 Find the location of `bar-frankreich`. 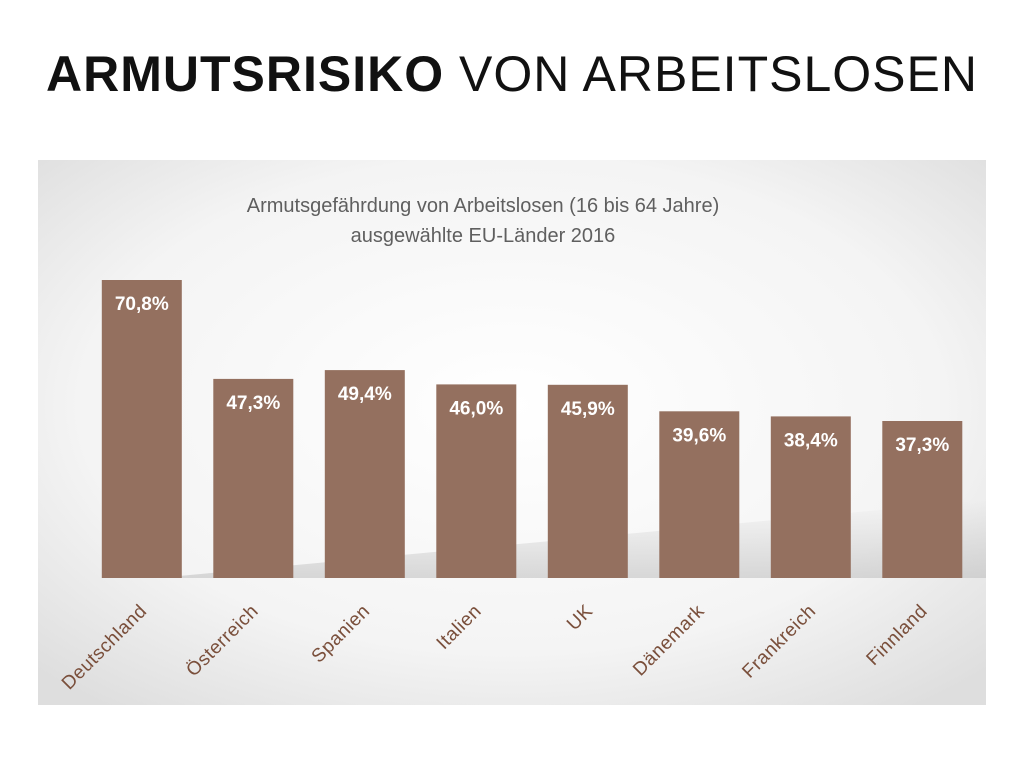

bar-frankreich is located at coordinates (810, 497).